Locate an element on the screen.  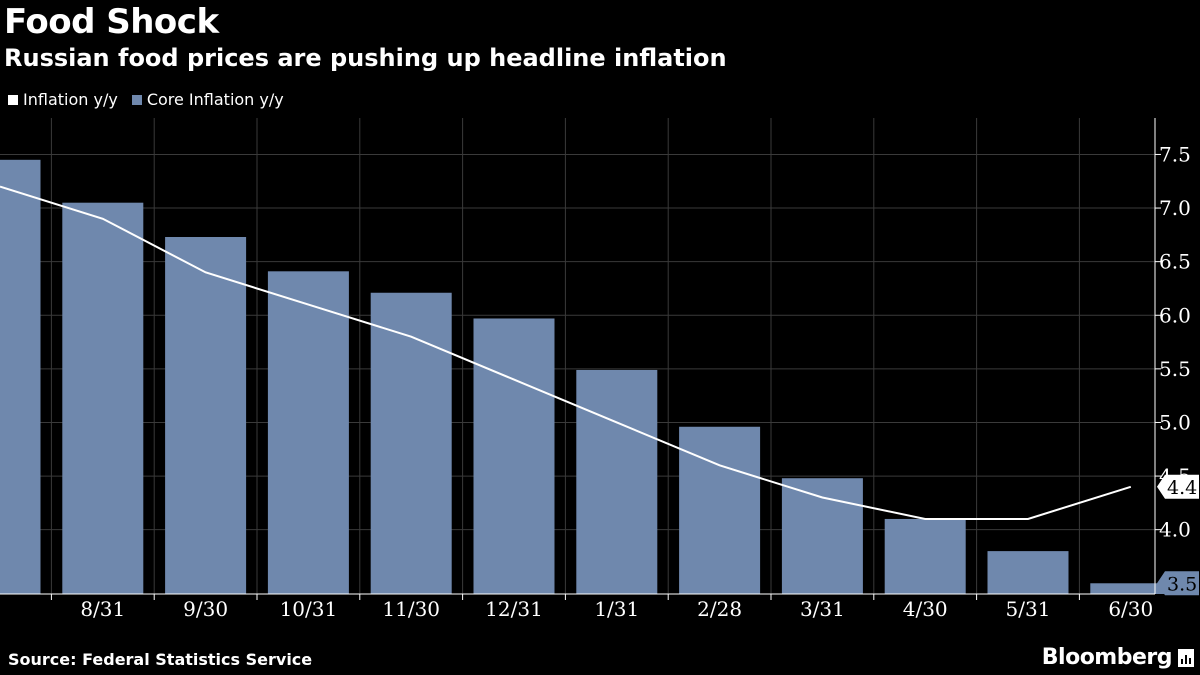
legend-label-inflation: Inflation y/y is located at coordinates (70, 99).